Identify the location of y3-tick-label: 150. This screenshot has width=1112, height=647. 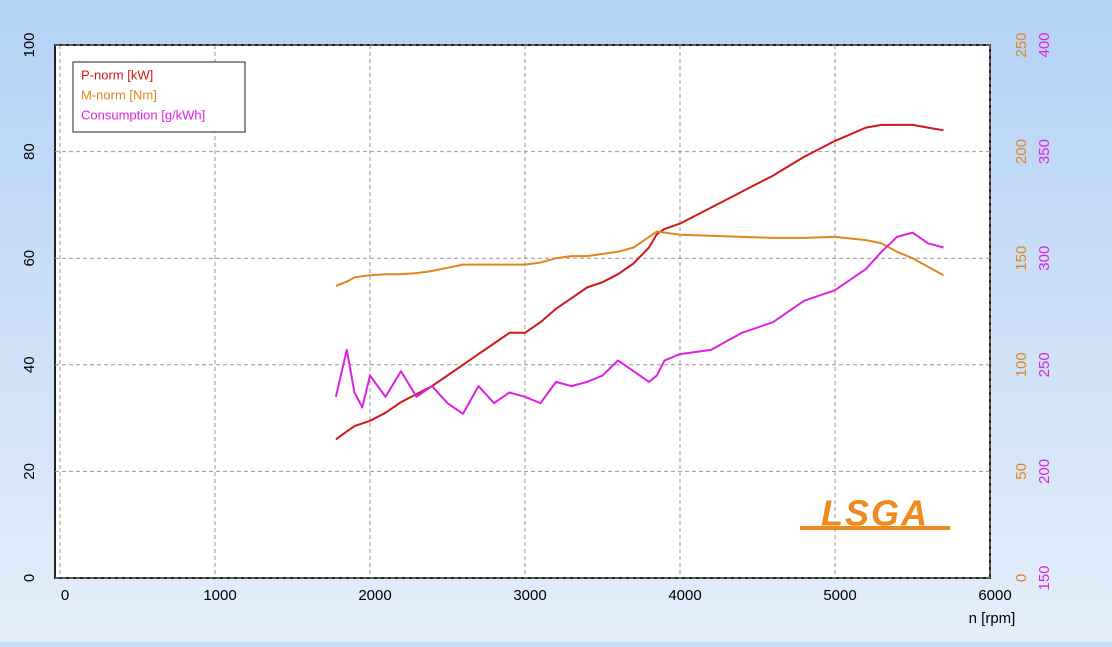
(1044, 577).